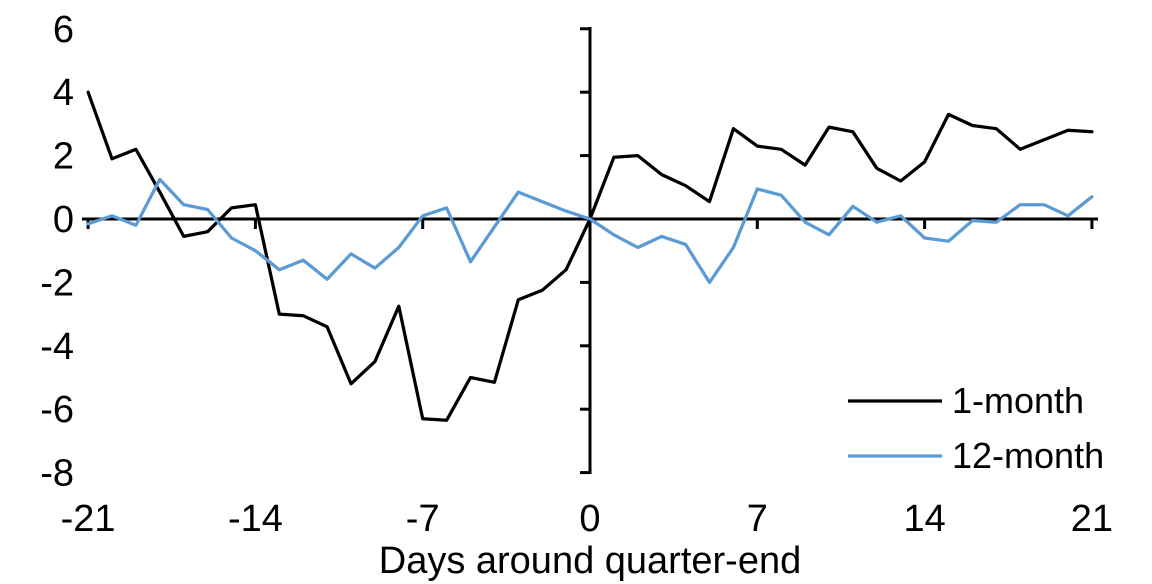 Image resolution: width=1152 pixels, height=584 pixels. Describe the element at coordinates (589, 519) in the screenshot. I see `x-tick-label: 0` at that location.